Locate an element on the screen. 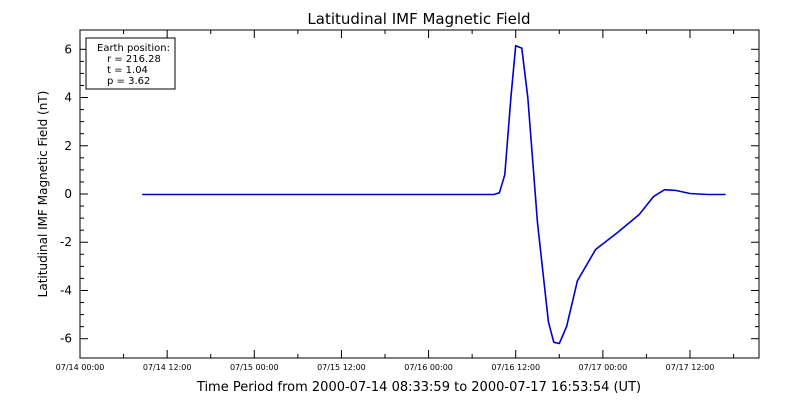  chart-title: Latitudinal IMF Magnetic Field is located at coordinates (418, 19).